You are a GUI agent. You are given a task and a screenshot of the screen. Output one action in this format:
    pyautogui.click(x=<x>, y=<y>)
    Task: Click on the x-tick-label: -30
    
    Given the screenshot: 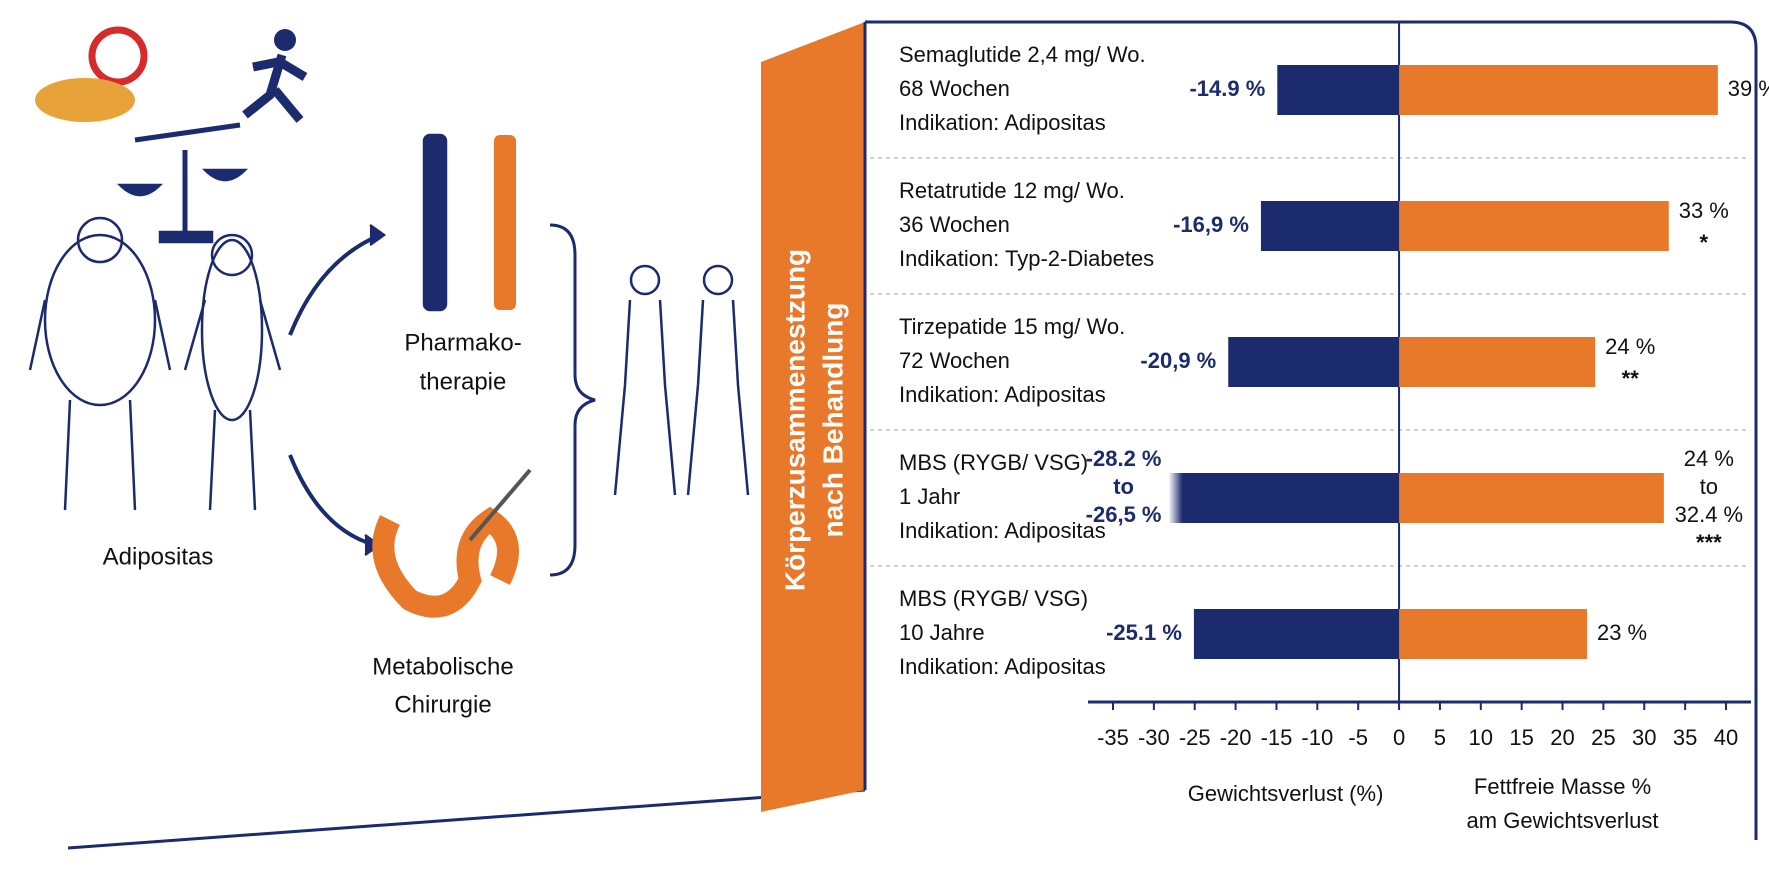 What is the action you would take?
    pyautogui.click(x=1154, y=737)
    